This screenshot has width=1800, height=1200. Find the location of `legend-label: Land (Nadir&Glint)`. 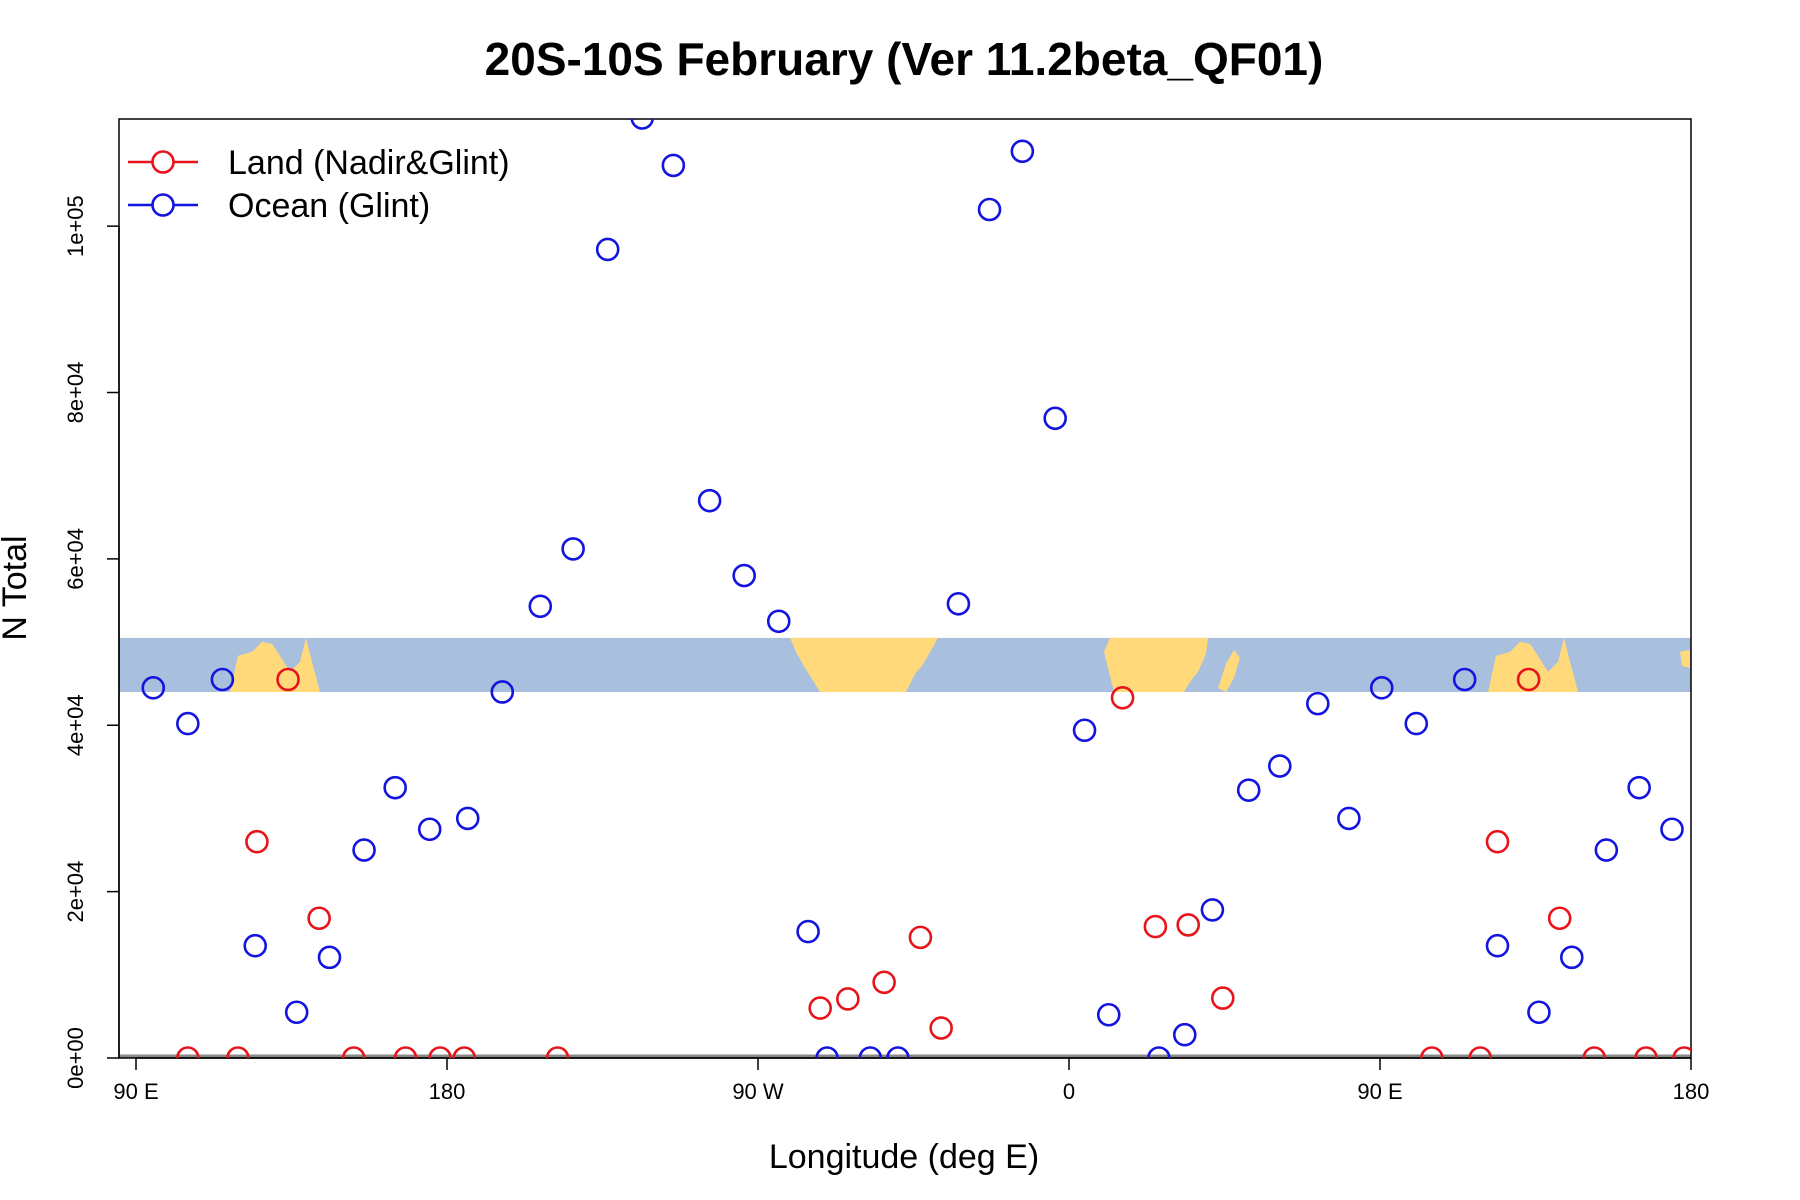

legend-label: Land (Nadir&Glint) is located at coordinates (369, 163).